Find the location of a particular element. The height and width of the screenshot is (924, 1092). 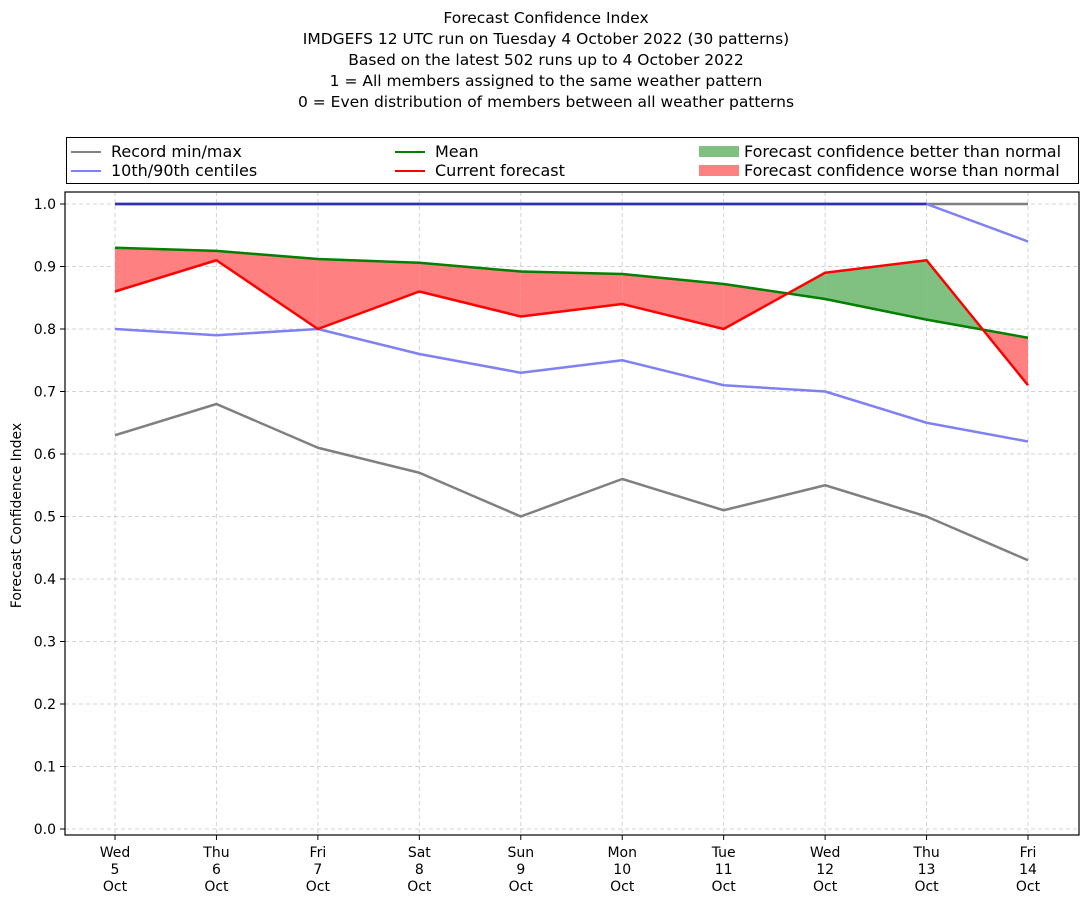

fill-better-than-normal is located at coordinates (876, 290).